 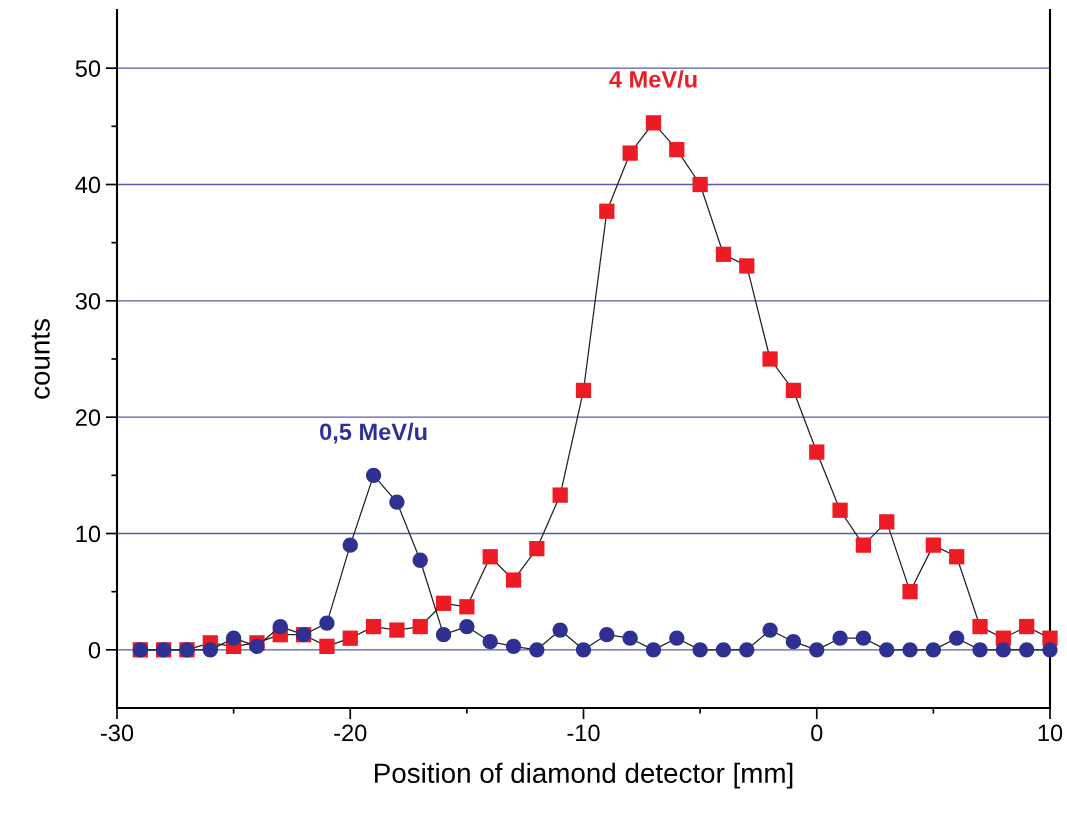 I want to click on x-tick-label: -10, so click(x=583, y=733).